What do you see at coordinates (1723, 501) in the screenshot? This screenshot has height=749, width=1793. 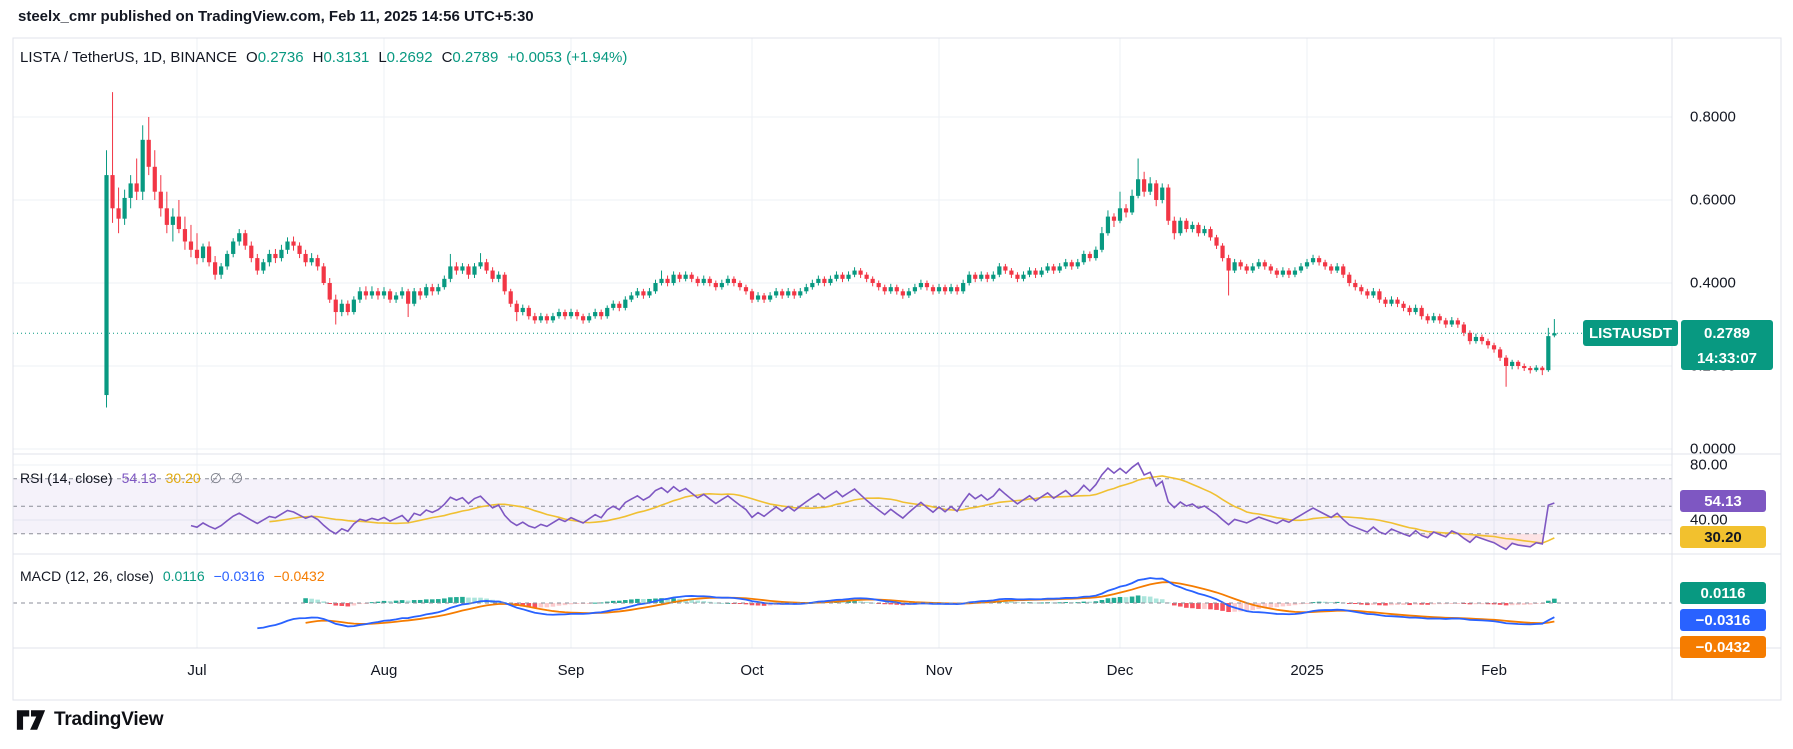 I see `rsi-value-badge: 54.13` at bounding box center [1723, 501].